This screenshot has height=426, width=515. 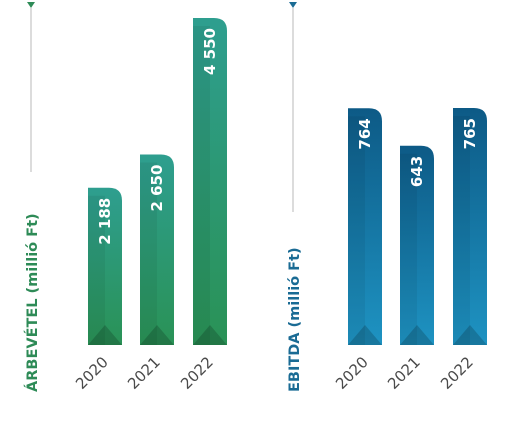 What do you see at coordinates (157, 188) in the screenshot?
I see `revenue-value-label: 2 650` at bounding box center [157, 188].